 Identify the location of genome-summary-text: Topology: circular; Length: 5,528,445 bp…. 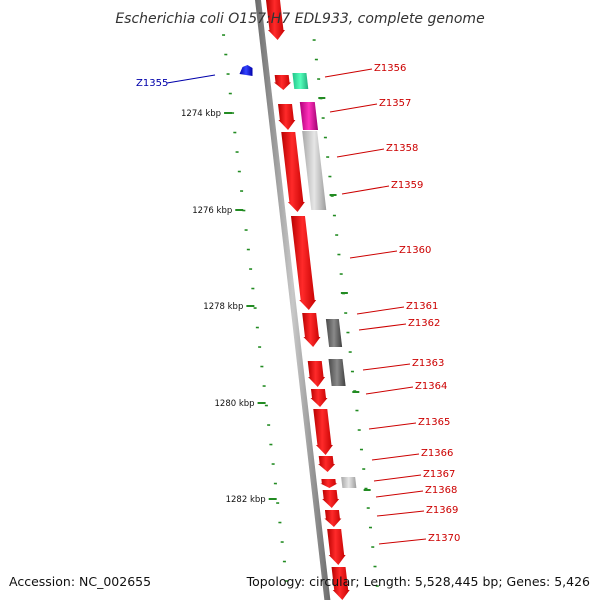
(418, 581).